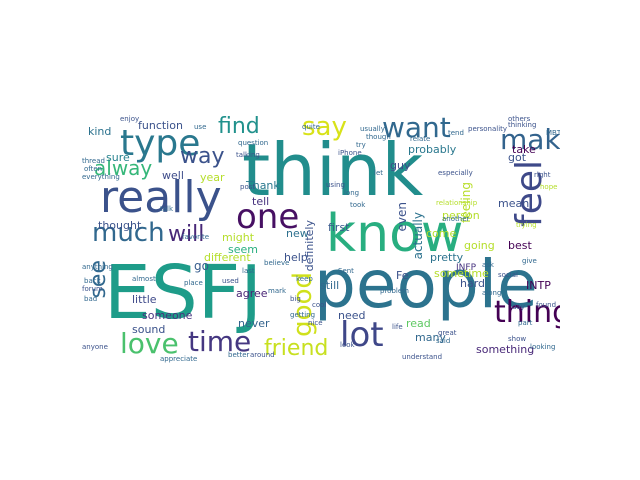 Image resolution: width=640 pixels, height=480 pixels. I want to click on word-many: many, so click(430, 337).